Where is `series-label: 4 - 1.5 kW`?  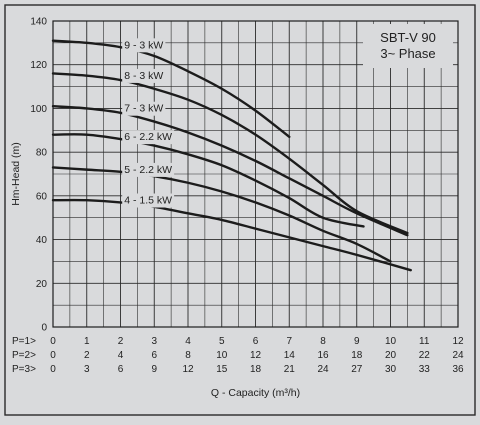 series-label: 4 - 1.5 kW is located at coordinates (148, 201).